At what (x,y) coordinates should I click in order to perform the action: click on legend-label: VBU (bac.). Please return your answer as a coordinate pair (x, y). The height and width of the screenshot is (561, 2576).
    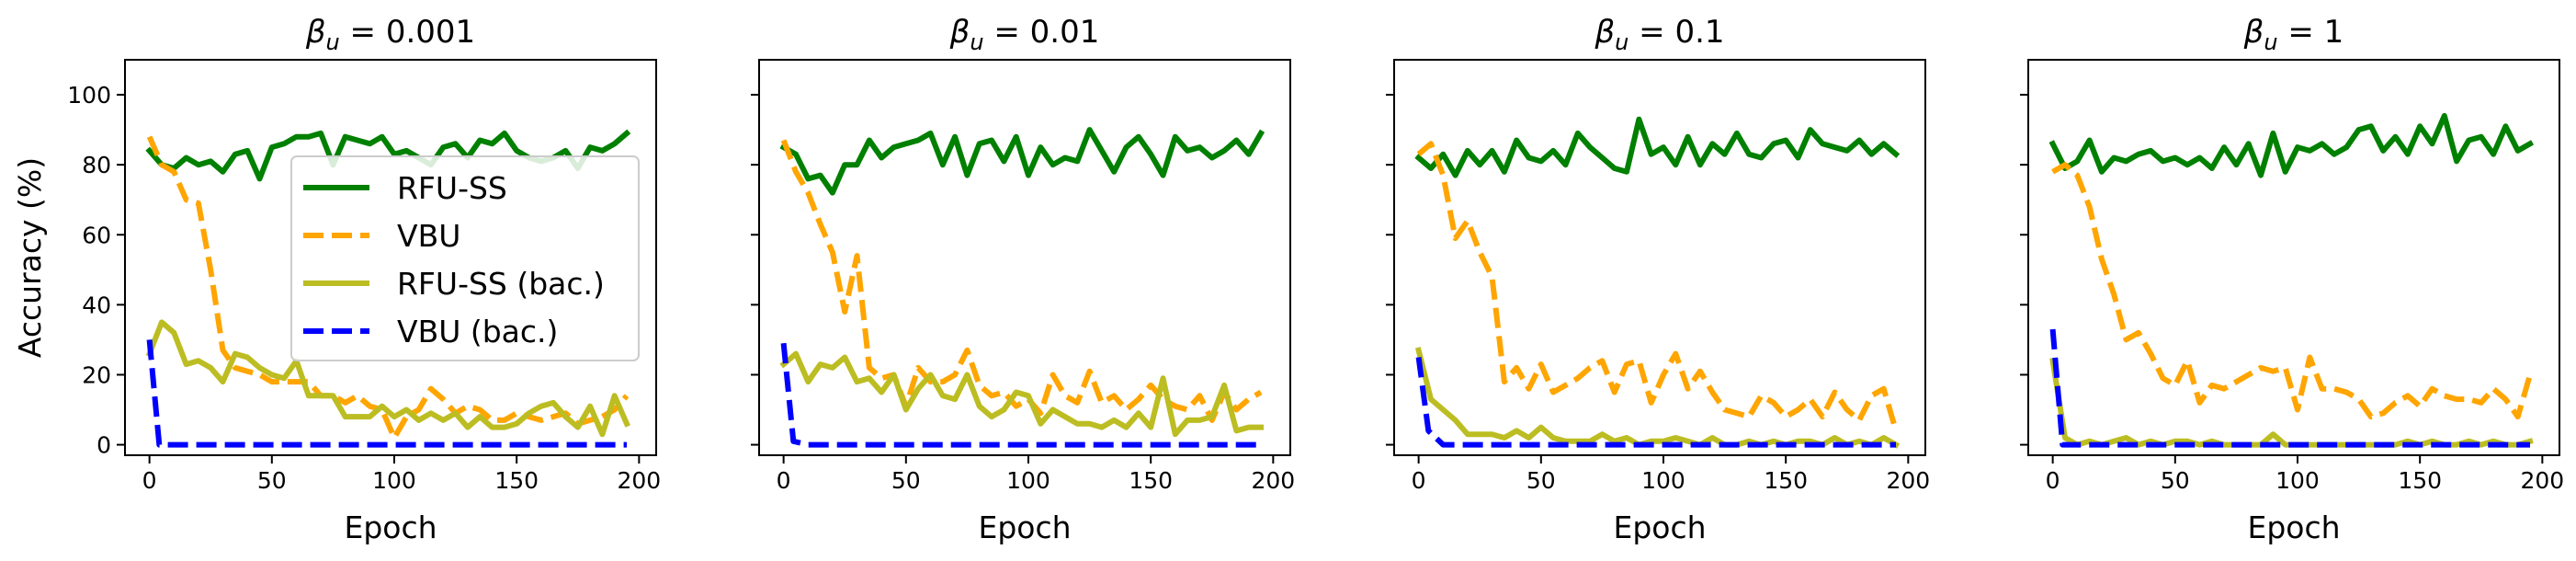
    Looking at the image, I should click on (478, 332).